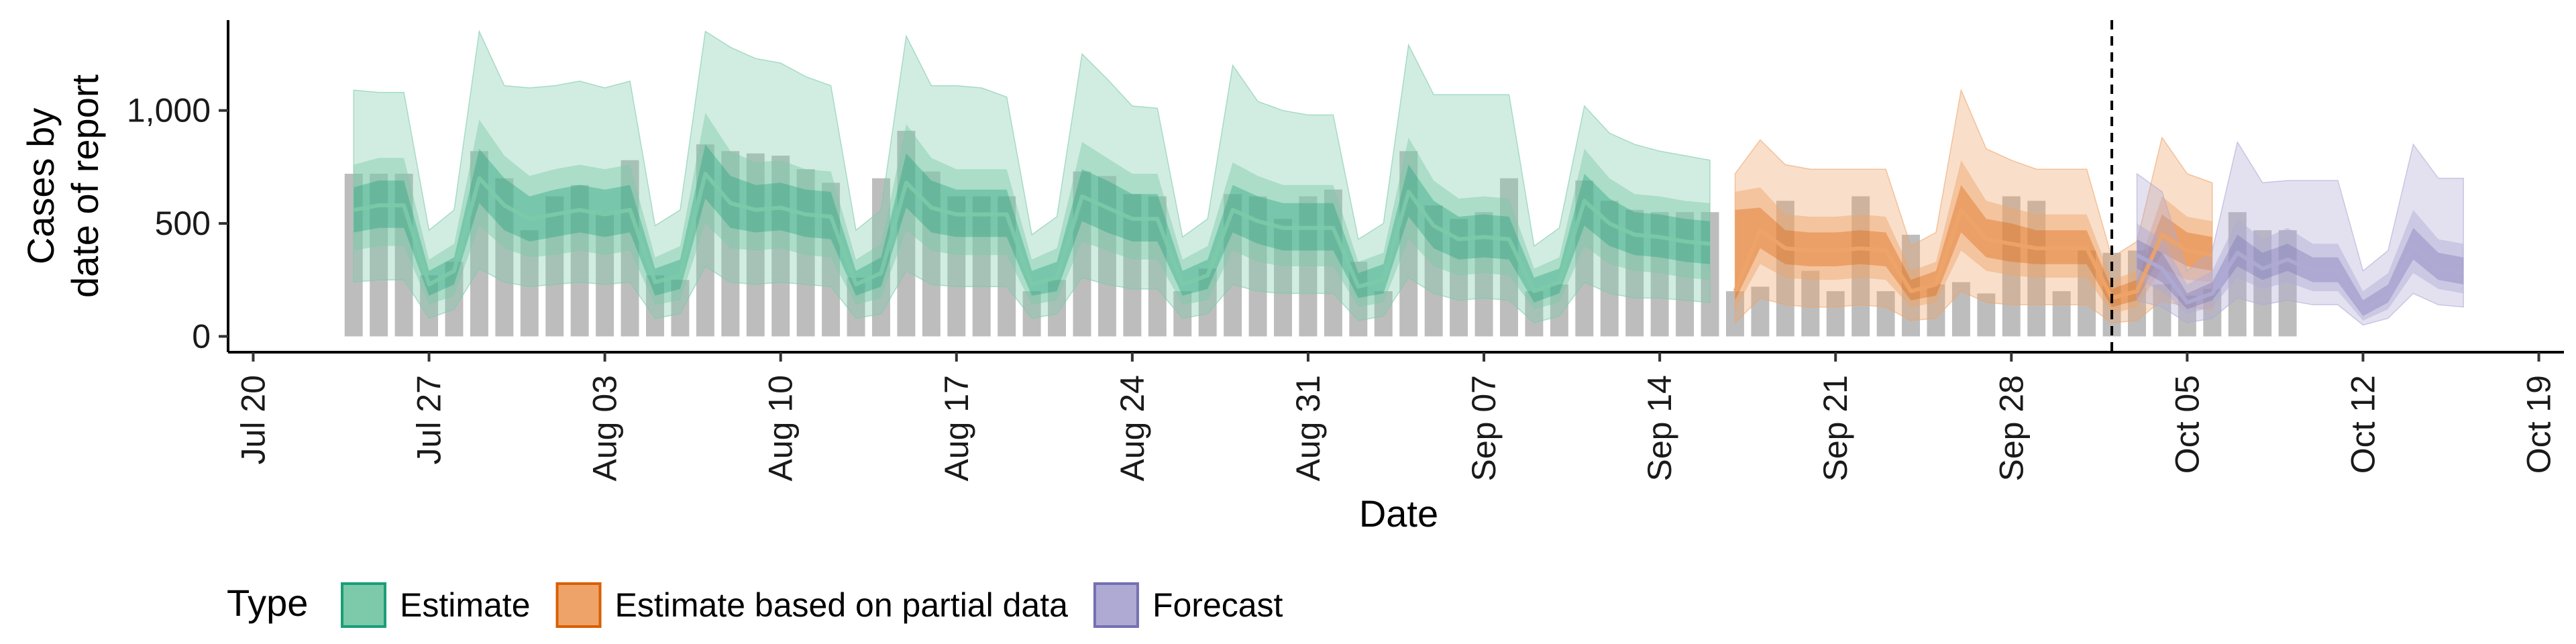 The height and width of the screenshot is (644, 2576). What do you see at coordinates (267, 603) in the screenshot?
I see `legend-title: Type` at bounding box center [267, 603].